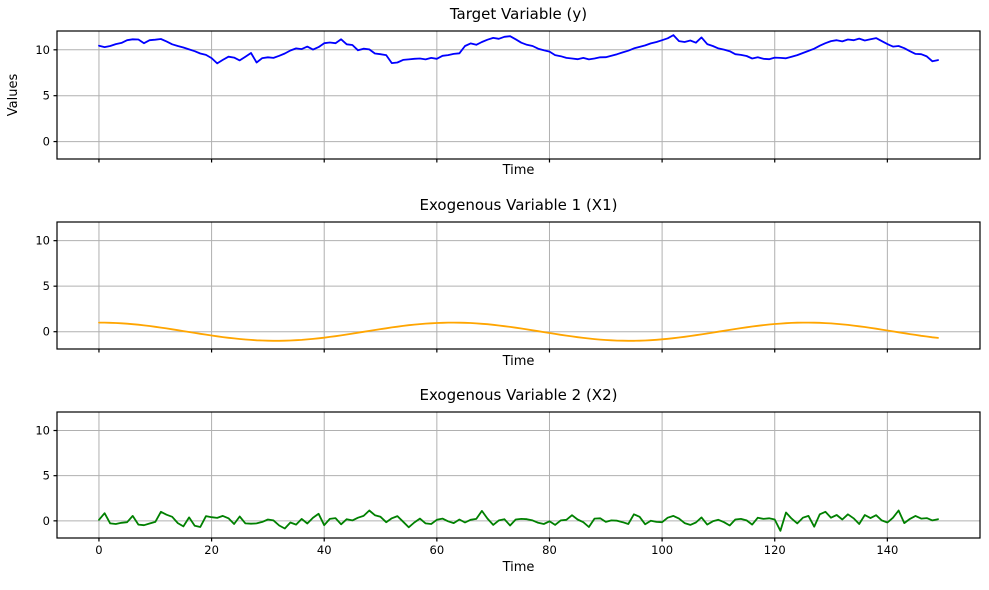 The image size is (989, 590). I want to click on subplot2-ytick-label: 10, so click(42, 241).